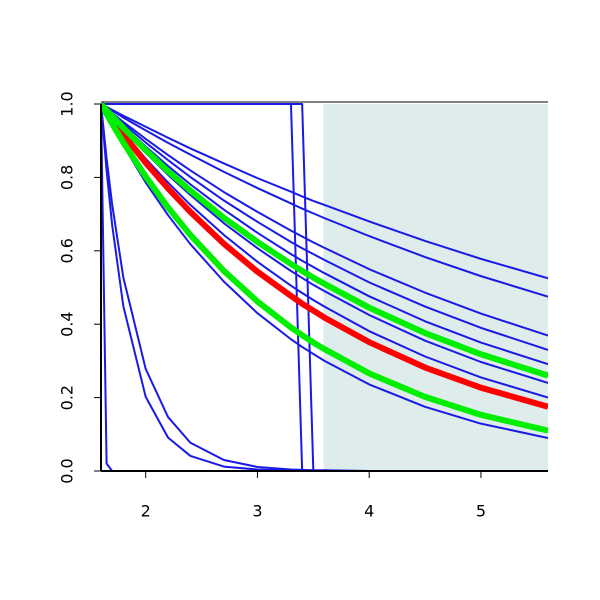 This screenshot has width=600, height=600. Describe the element at coordinates (67, 177) in the screenshot. I see `y-tick-label: 0.8` at that location.